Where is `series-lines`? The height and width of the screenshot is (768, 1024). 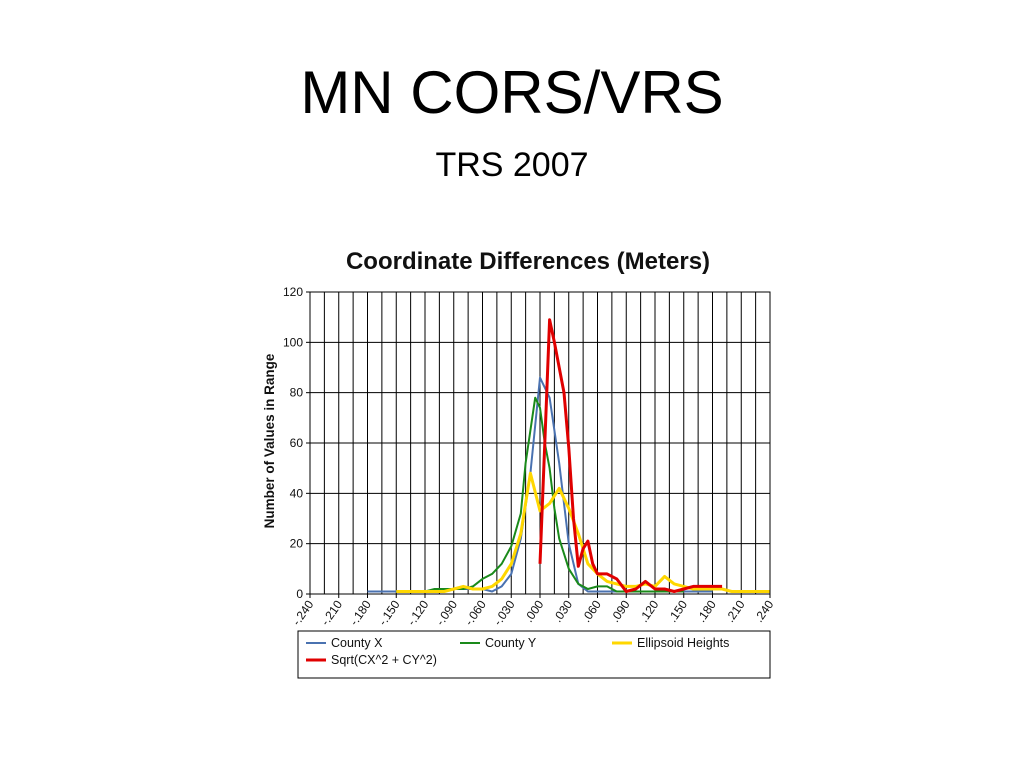
series-lines is located at coordinates (568, 455).